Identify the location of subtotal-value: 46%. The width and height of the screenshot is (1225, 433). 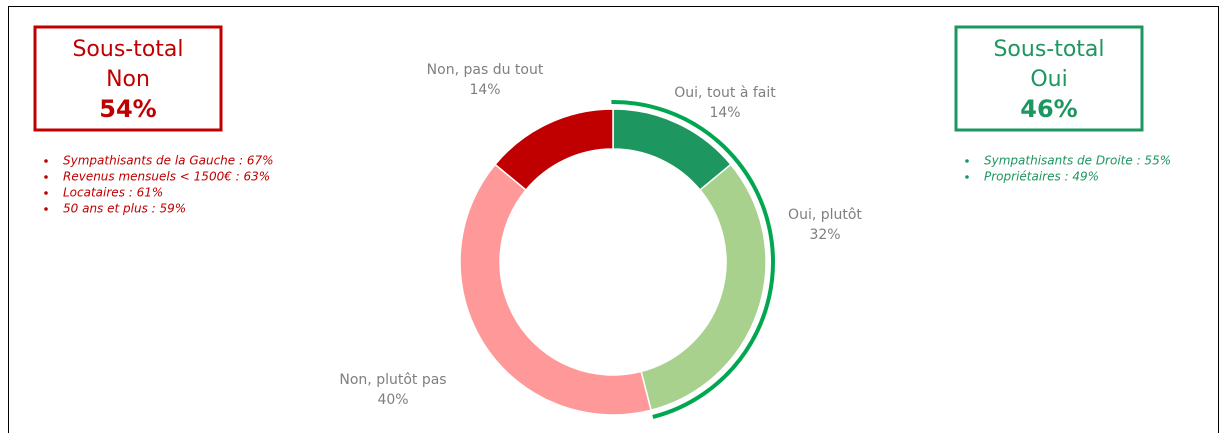
(1048, 109).